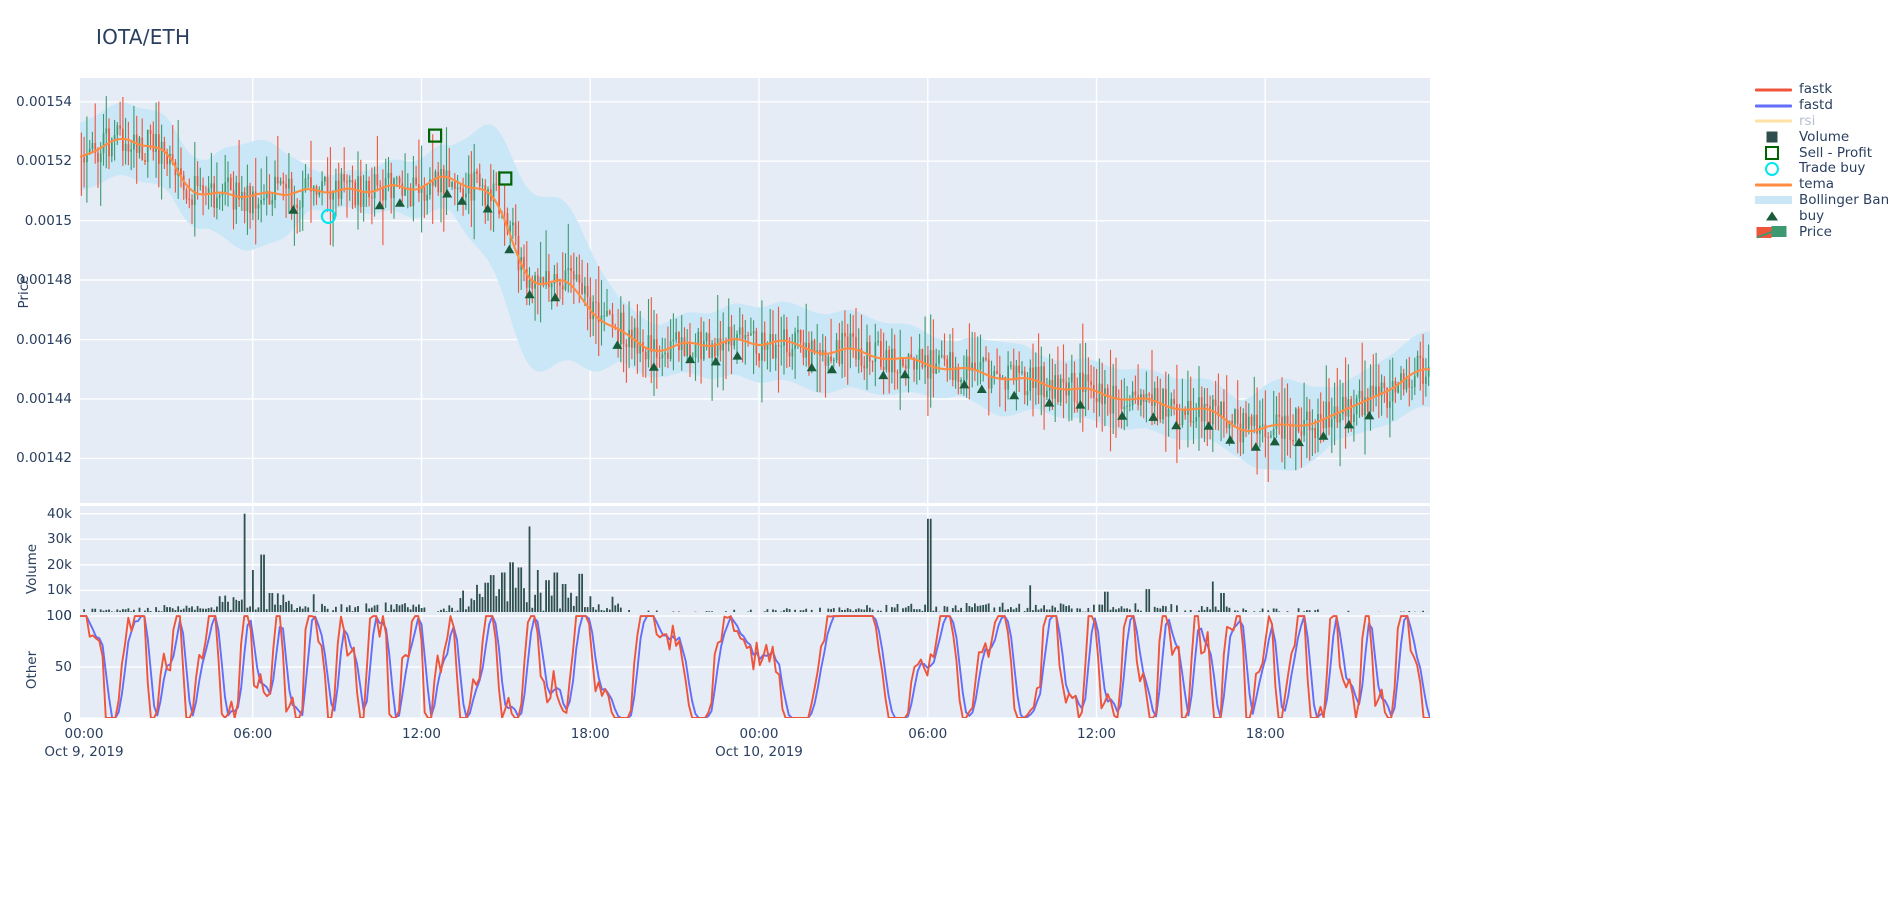  Describe the element at coordinates (1807, 120) in the screenshot. I see `legend-label: rsi` at that location.